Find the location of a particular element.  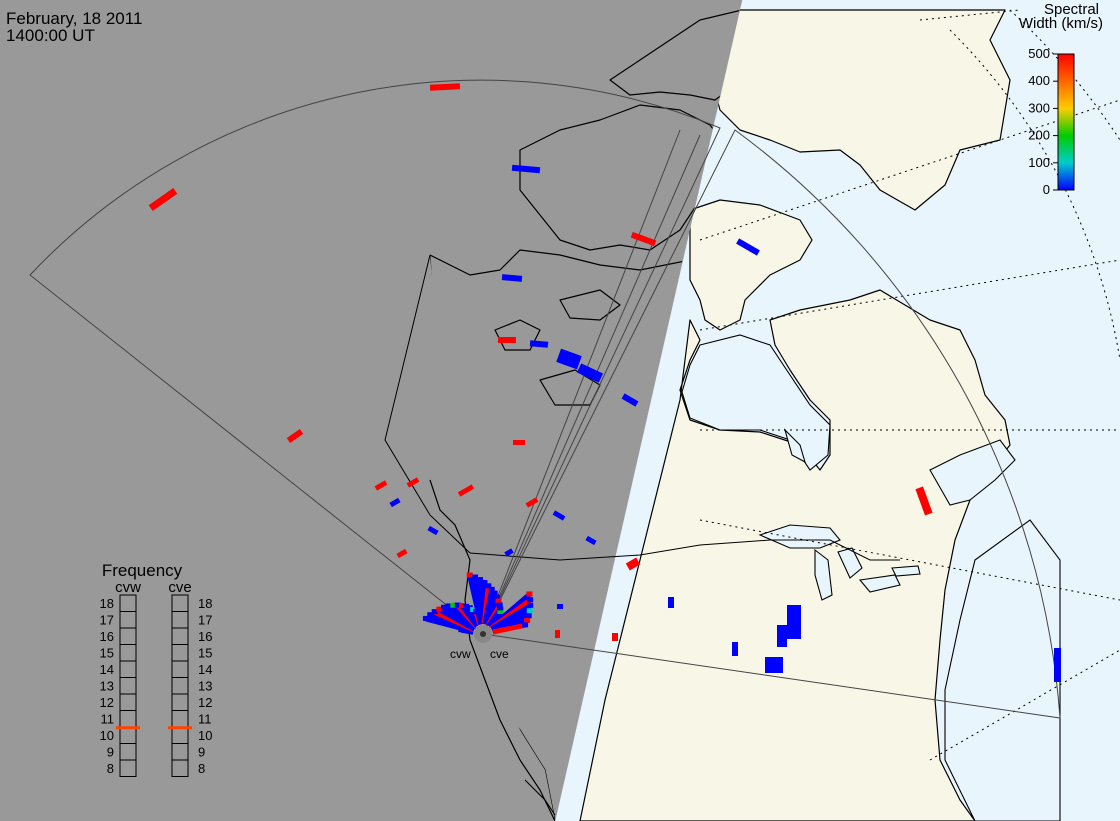

colorbar-tick-label: 400 is located at coordinates (1039, 80).